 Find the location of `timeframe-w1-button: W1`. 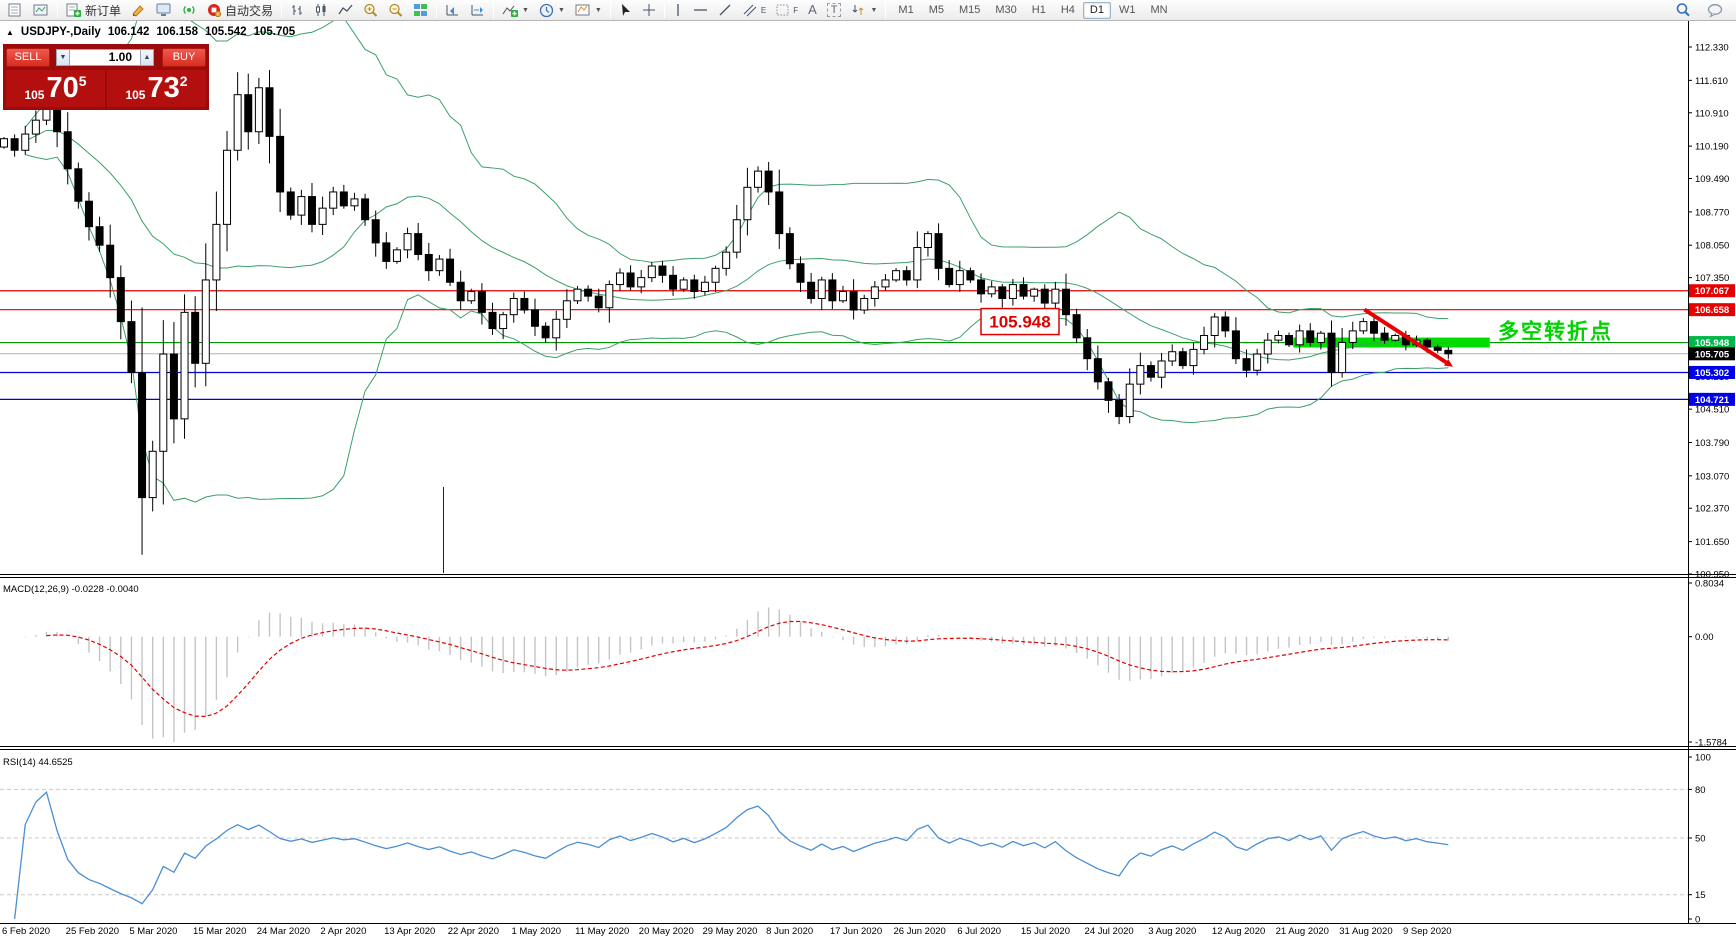

timeframe-w1-button: W1 is located at coordinates (1127, 10).